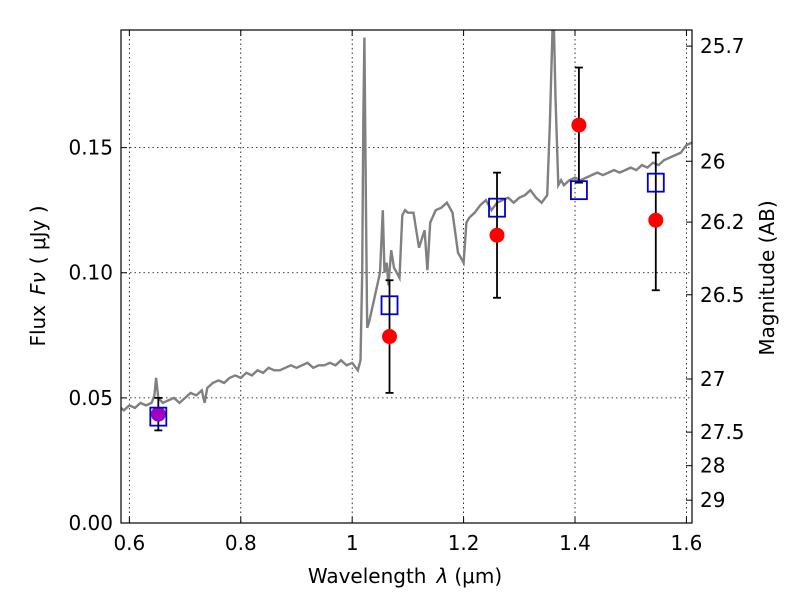 This screenshot has height=600, width=800. What do you see at coordinates (767, 277) in the screenshot?
I see `y2-axis-label: Magnitude (AB)` at bounding box center [767, 277].